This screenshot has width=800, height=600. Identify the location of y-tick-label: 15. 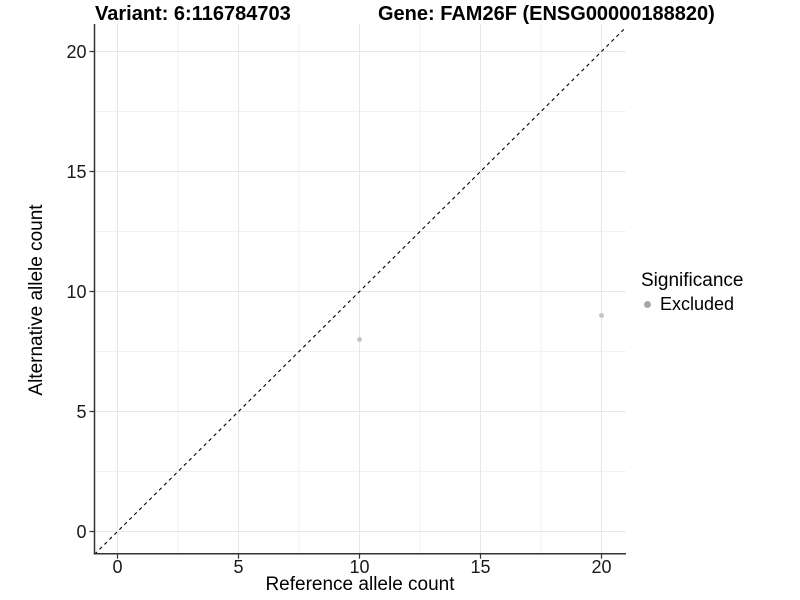
(76, 172).